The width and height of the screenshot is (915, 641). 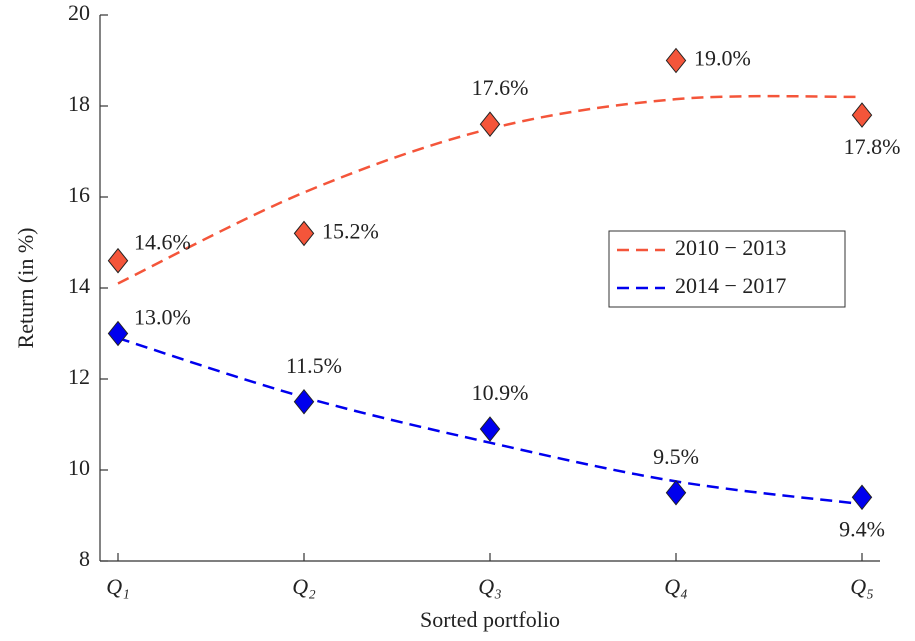 I want to click on x-tick-label: Q₃, so click(x=490, y=586).